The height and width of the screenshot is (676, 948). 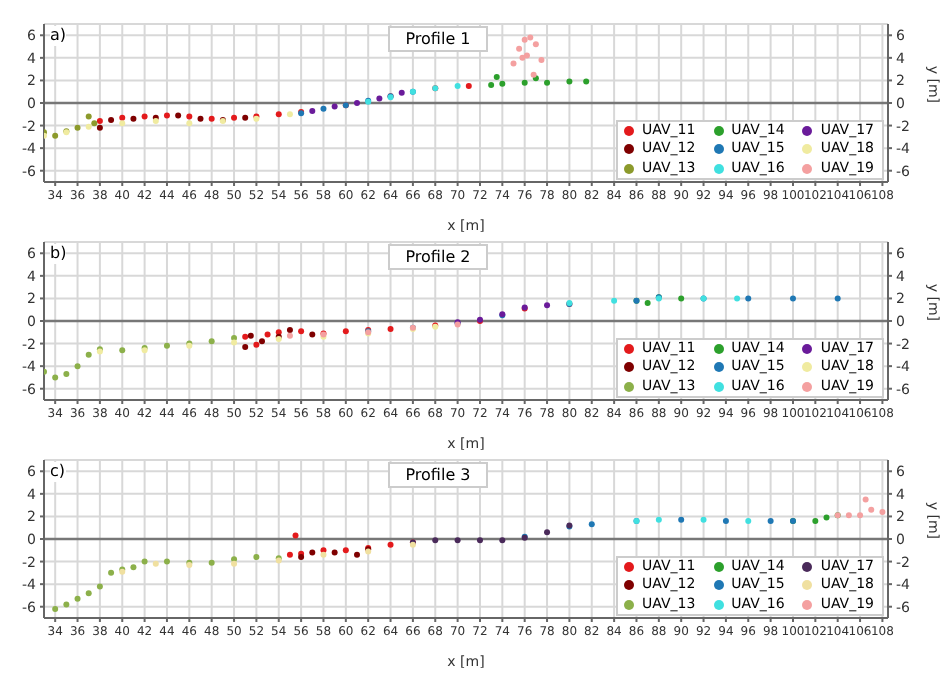 I want to click on annotation: b), so click(x=58, y=254).